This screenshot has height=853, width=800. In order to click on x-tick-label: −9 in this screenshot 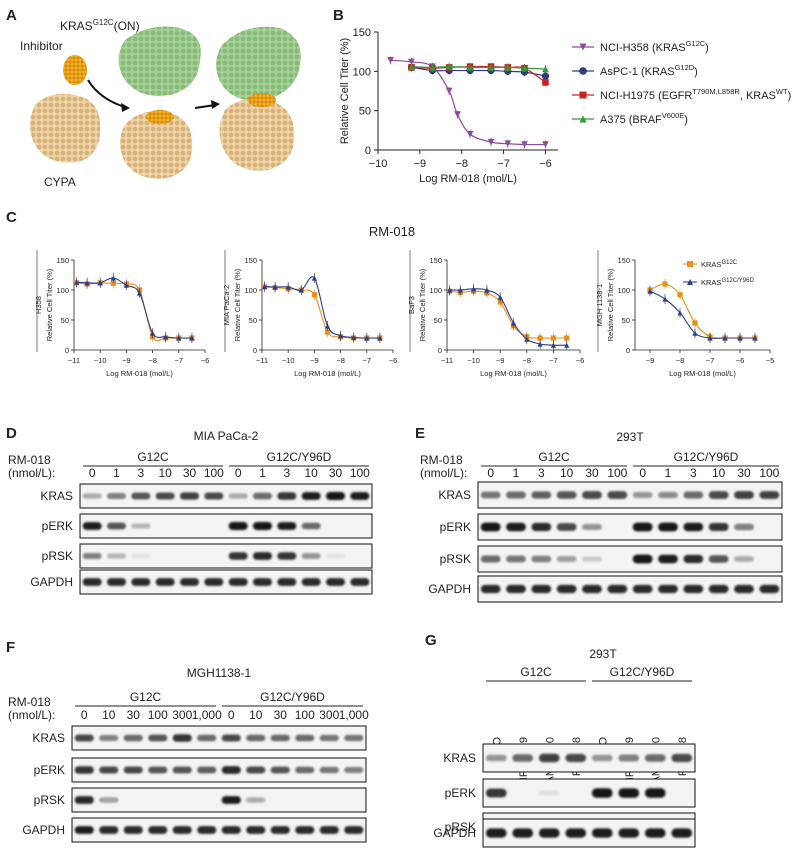, I will do `click(420, 164)`.